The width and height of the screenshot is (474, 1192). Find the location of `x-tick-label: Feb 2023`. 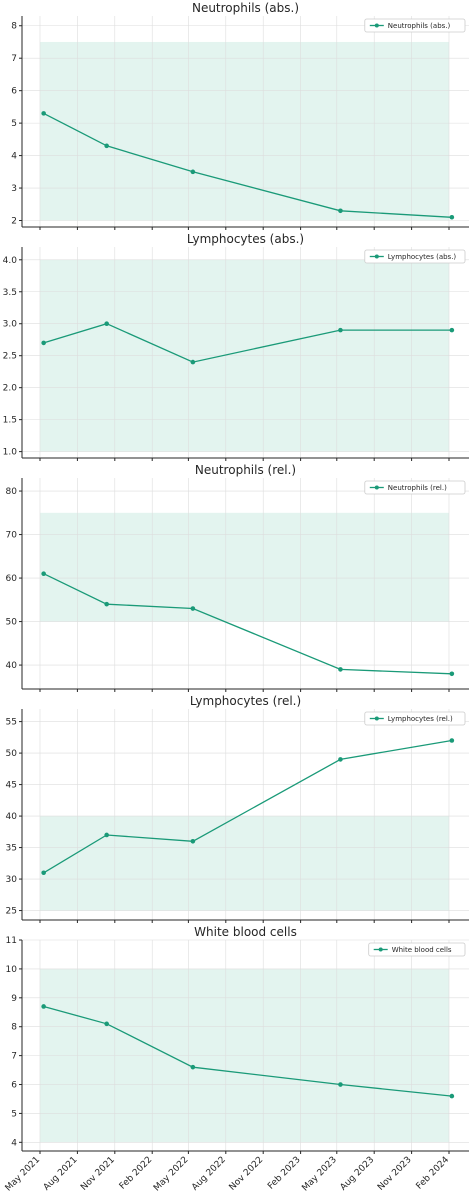

x-tick-label: Feb 2023 is located at coordinates (284, 1173).